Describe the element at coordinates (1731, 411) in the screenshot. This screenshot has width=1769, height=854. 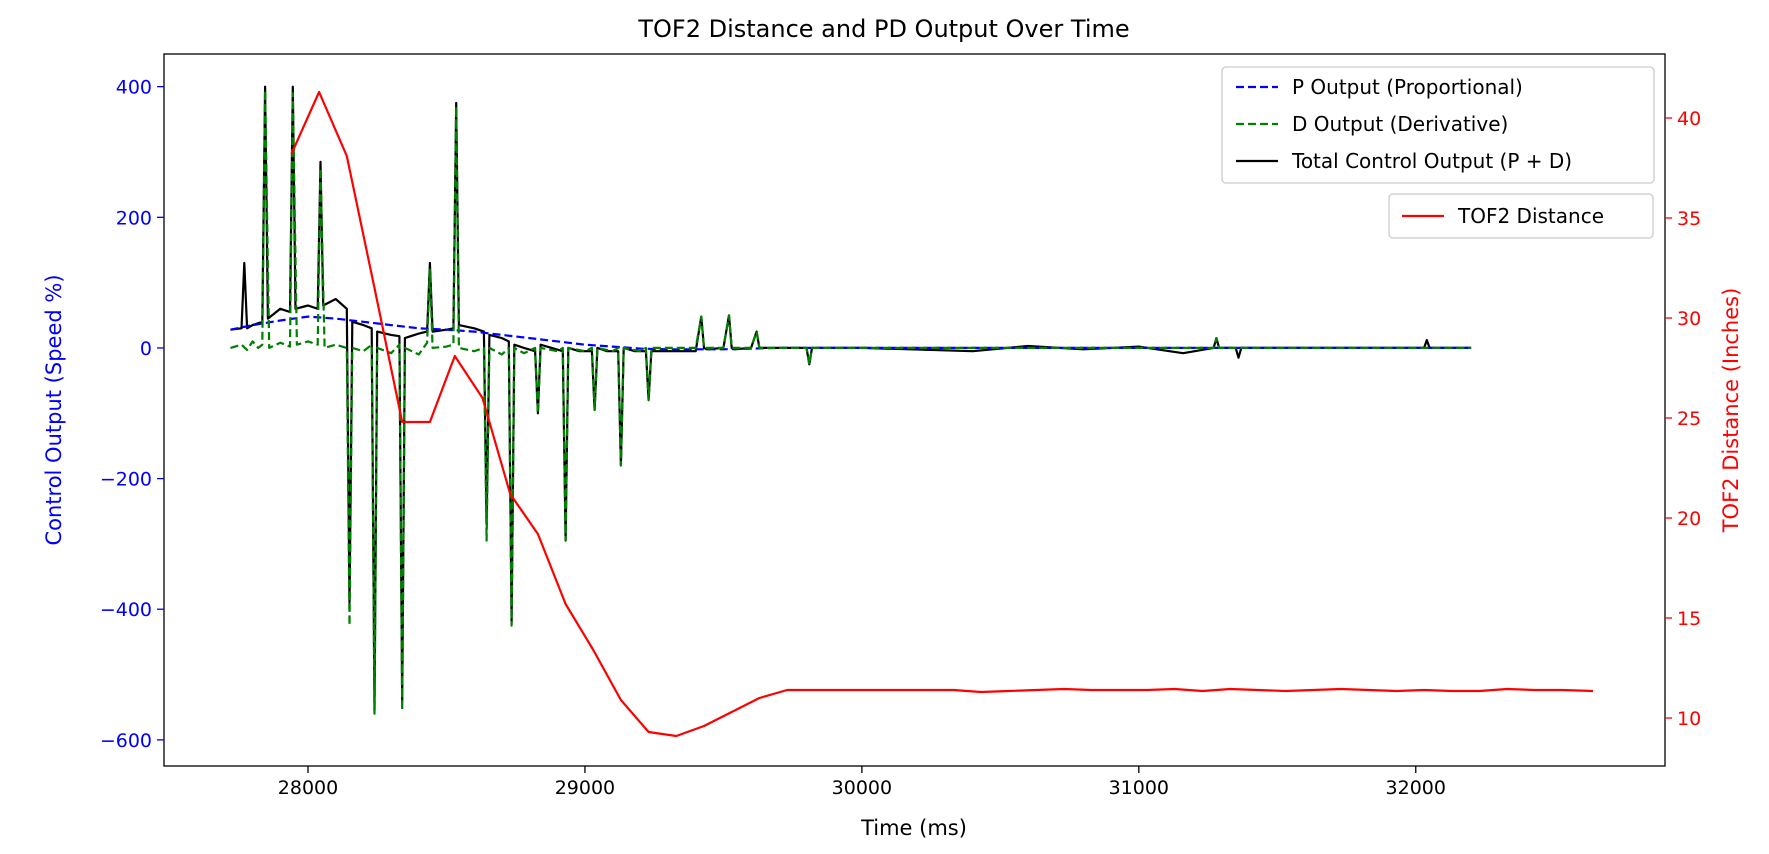
I see `y-axis-right-label: TOF2 Distance (Inches)` at that location.